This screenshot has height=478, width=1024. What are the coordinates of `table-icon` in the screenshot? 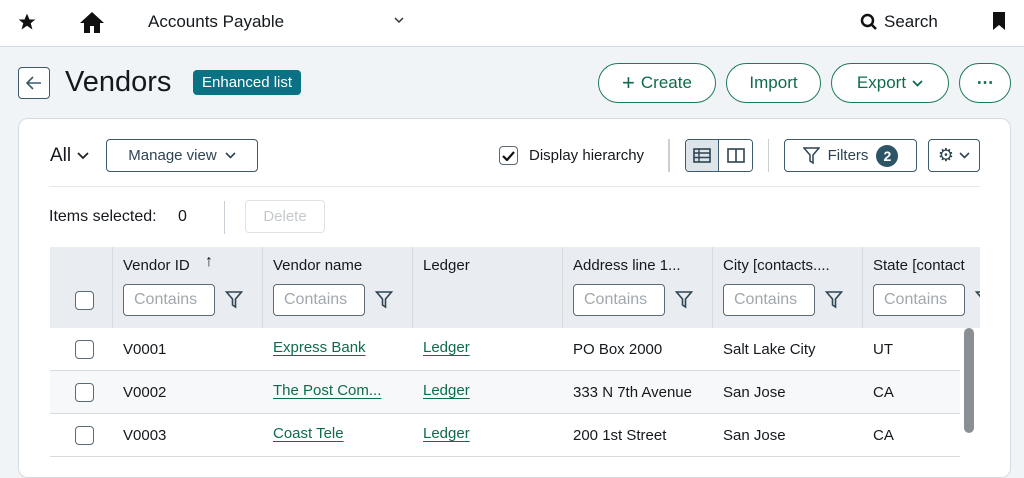 It's located at (702, 155).